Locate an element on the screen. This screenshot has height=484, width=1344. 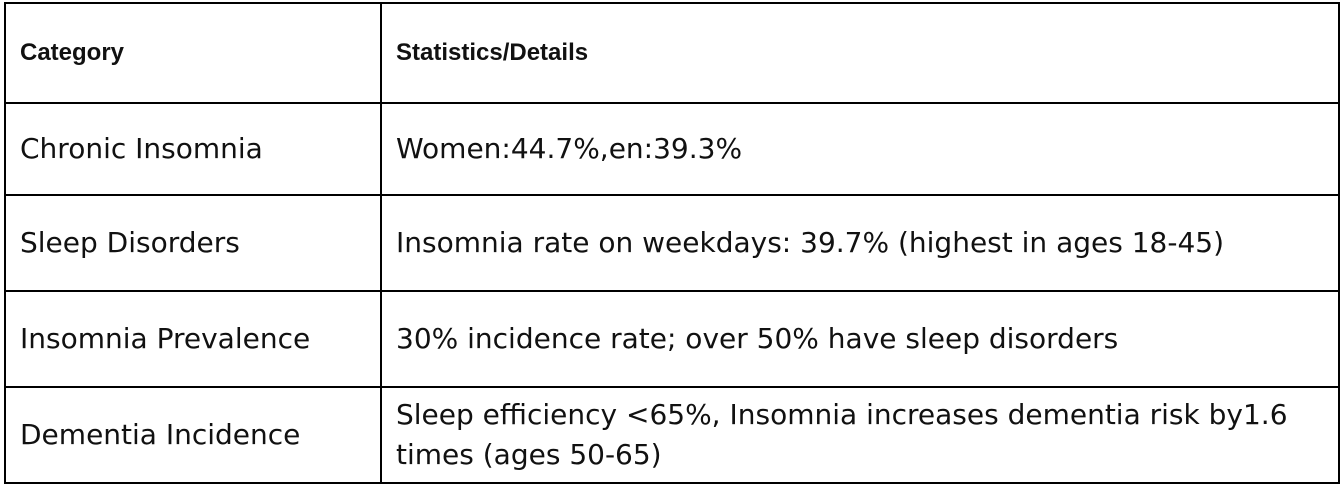
category-cell: Dementia Incidence is located at coordinates (193, 435).